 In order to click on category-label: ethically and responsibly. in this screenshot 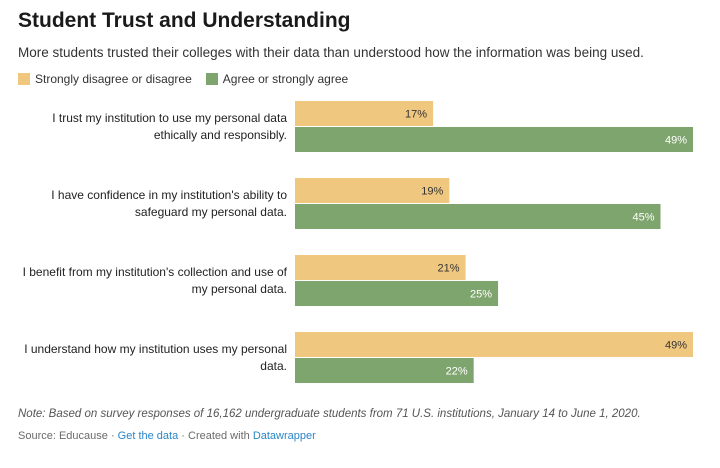, I will do `click(220, 135)`.